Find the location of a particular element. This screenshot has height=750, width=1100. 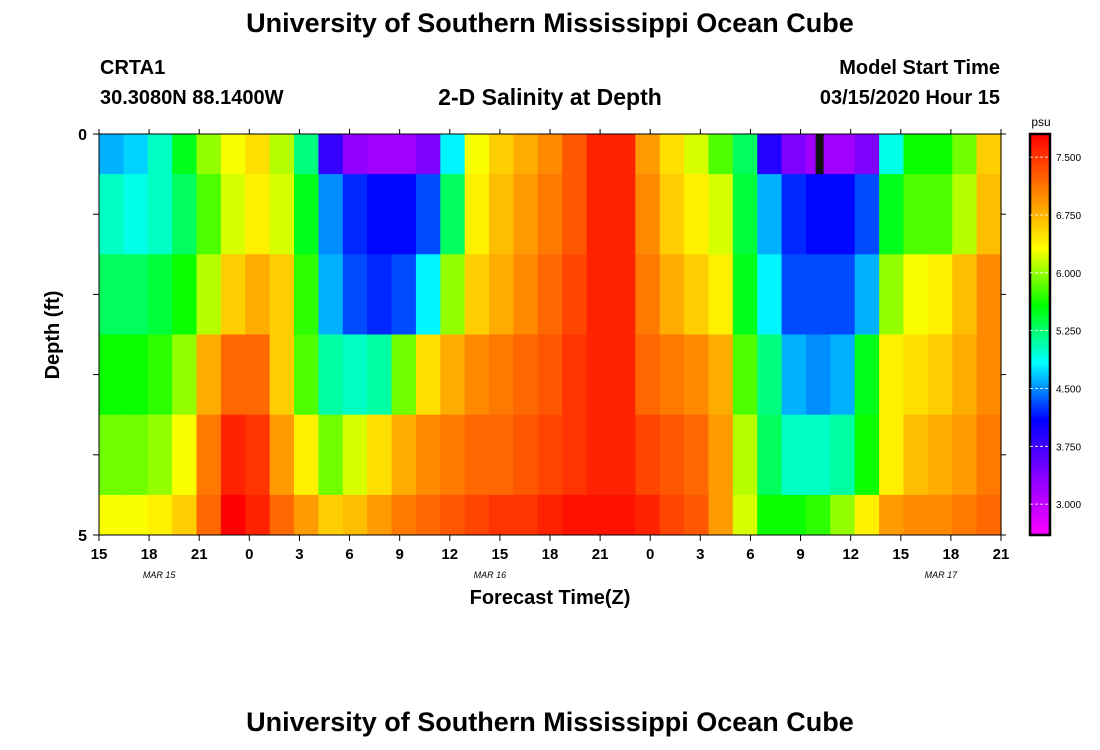

x-tick-label: 15 is located at coordinates (99, 554).